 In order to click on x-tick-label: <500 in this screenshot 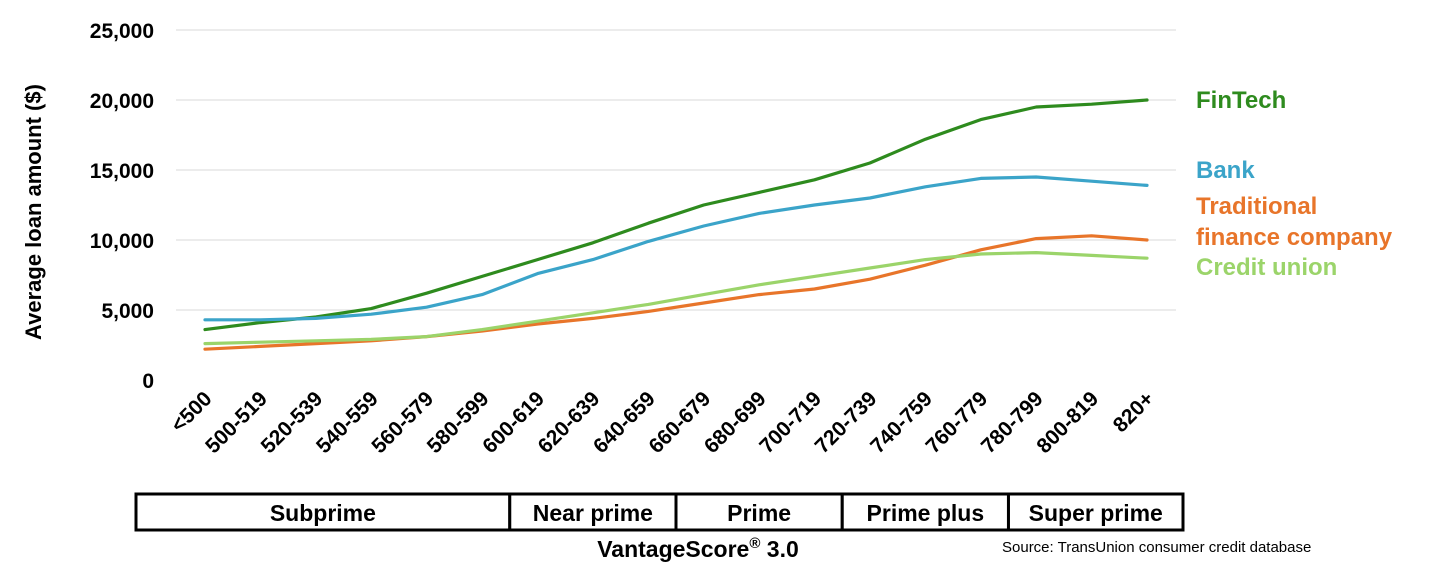, I will do `click(192, 412)`.